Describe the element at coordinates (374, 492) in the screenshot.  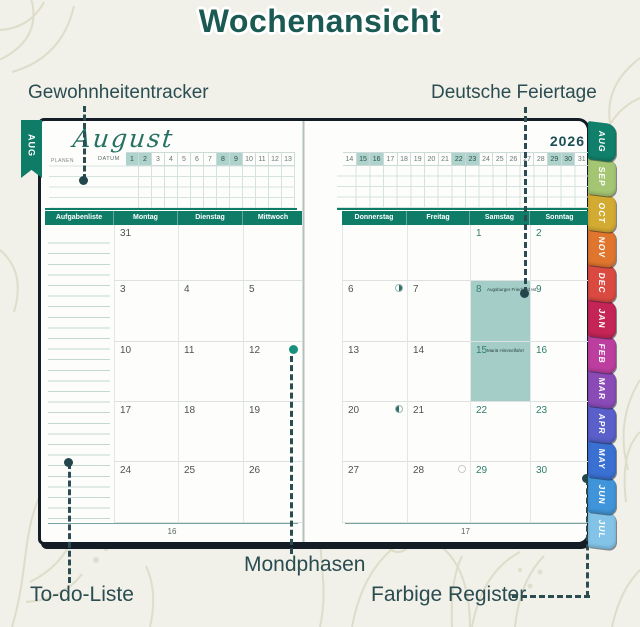
I see `calendar-cell: 27` at that location.